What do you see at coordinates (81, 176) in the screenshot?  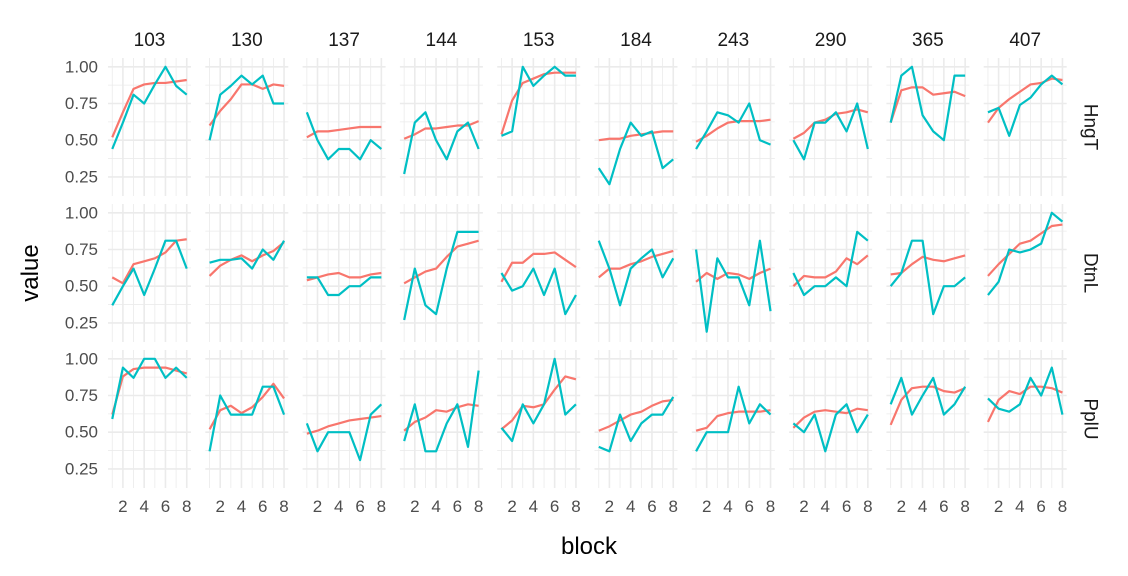 I see `y-tick-label: 0.25` at bounding box center [81, 176].